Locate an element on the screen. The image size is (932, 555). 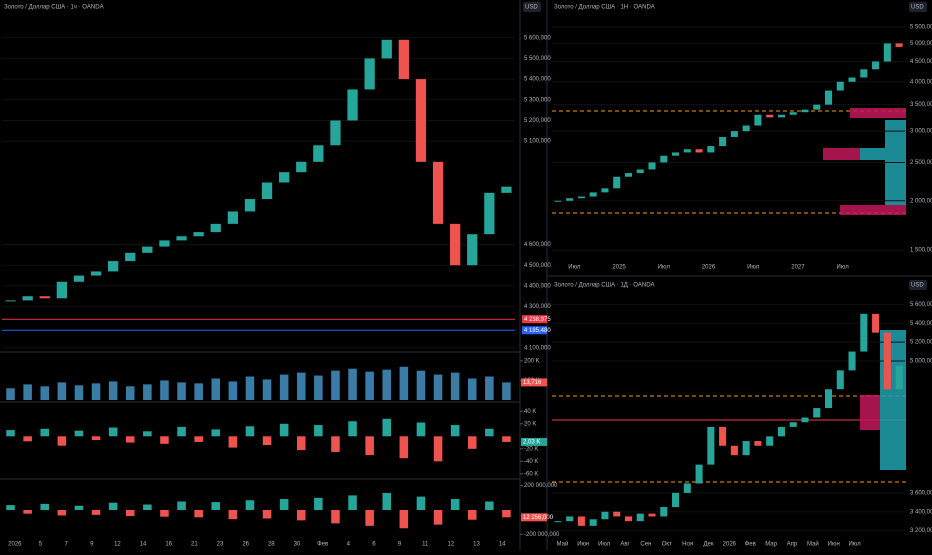
y-tick-label: 40 K is located at coordinates (530, 412).